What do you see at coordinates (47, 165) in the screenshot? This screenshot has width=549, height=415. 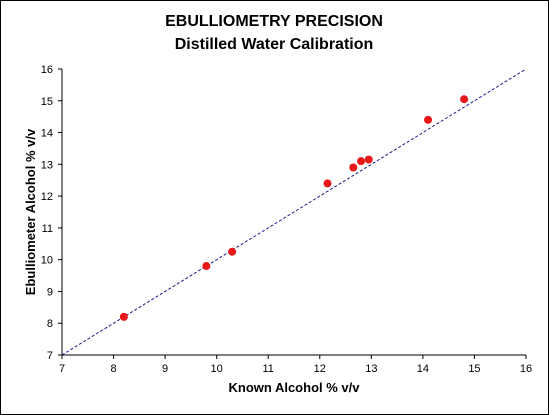 I see `y-tick-label: 13` at bounding box center [47, 165].